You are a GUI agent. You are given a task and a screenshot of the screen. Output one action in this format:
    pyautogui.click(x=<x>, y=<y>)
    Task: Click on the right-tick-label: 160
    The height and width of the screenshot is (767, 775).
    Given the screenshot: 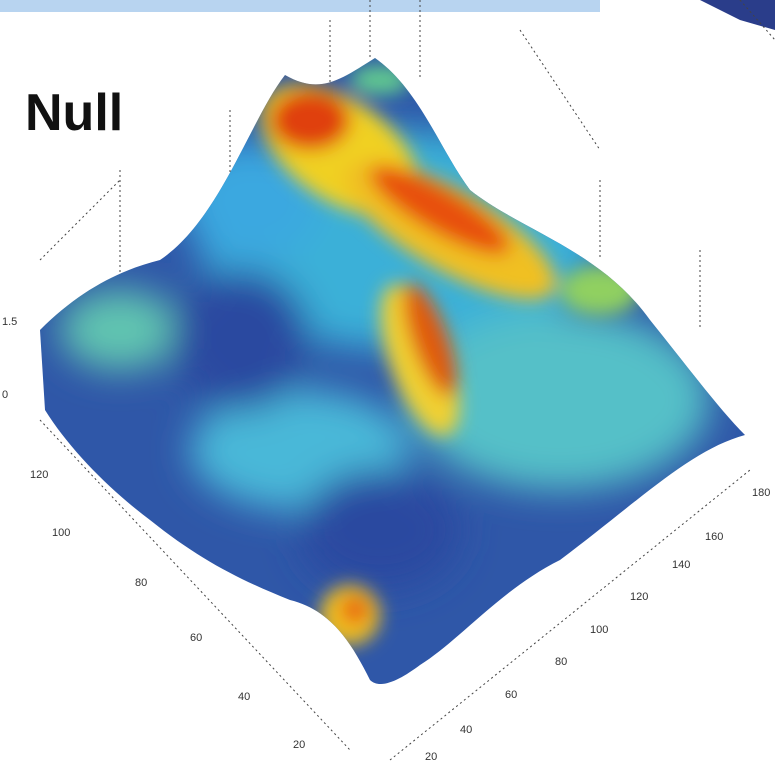 What is the action you would take?
    pyautogui.click(x=714, y=537)
    